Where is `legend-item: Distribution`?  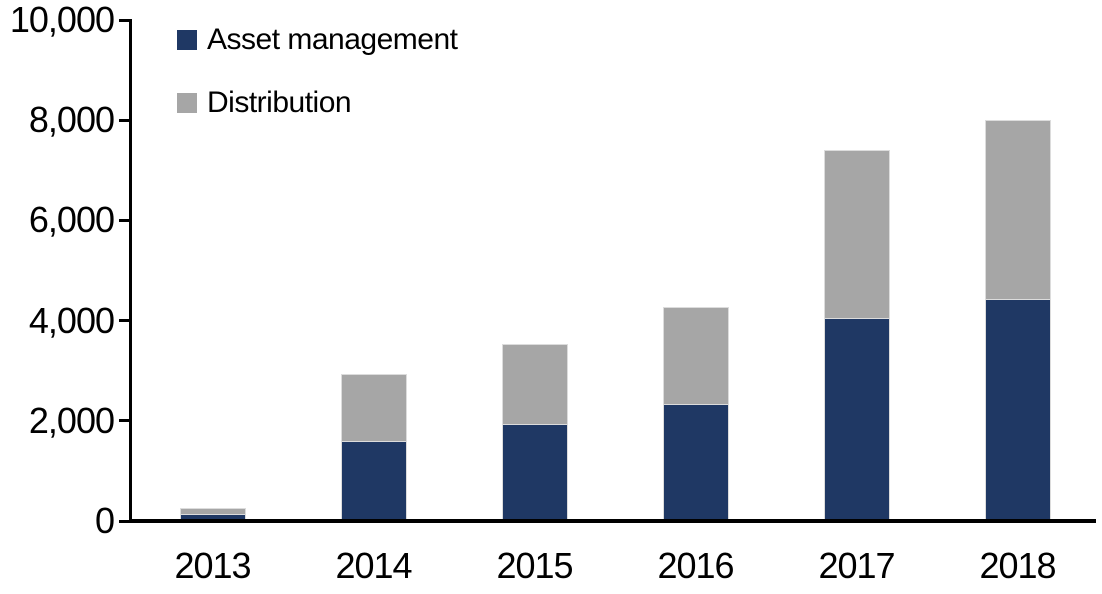 legend-item: Distribution is located at coordinates (317, 102).